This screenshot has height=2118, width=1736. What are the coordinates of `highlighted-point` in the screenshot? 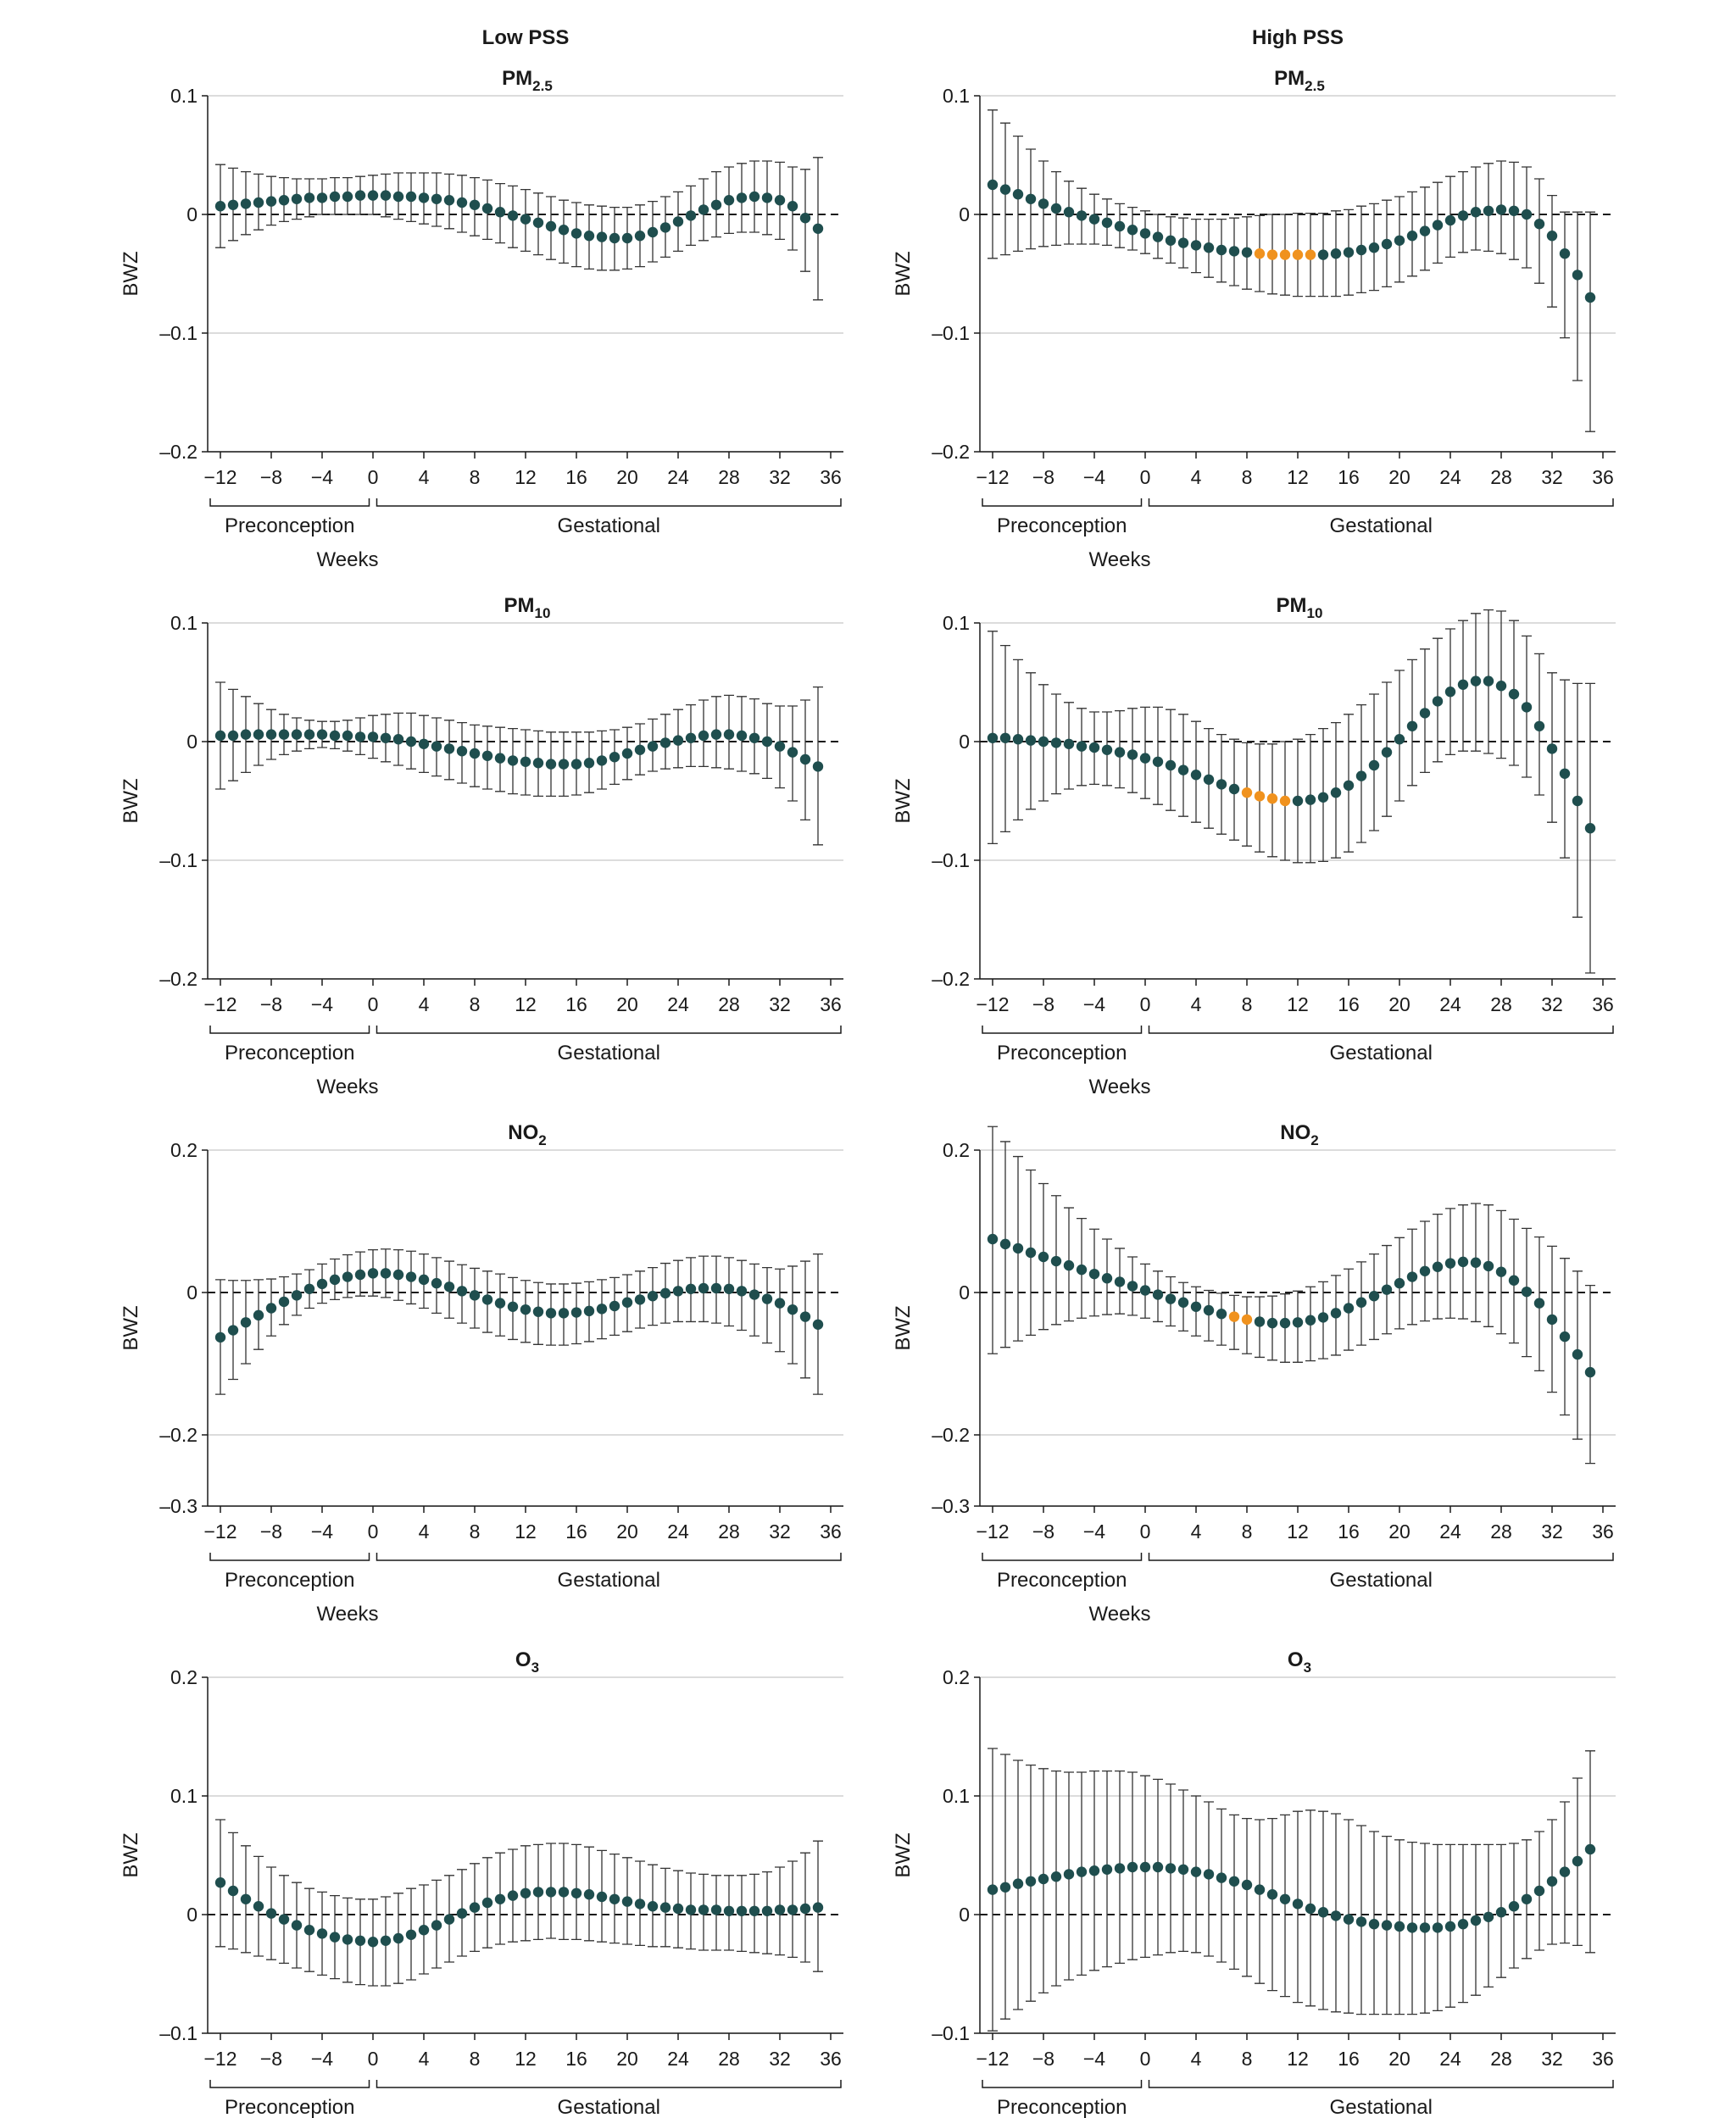 It's located at (1272, 254).